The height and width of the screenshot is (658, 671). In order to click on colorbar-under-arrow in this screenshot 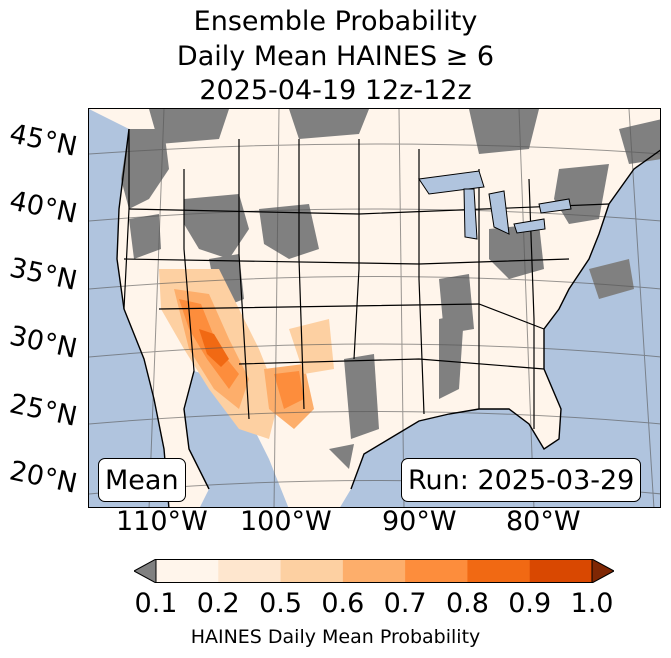, I will do `click(145, 571)`.